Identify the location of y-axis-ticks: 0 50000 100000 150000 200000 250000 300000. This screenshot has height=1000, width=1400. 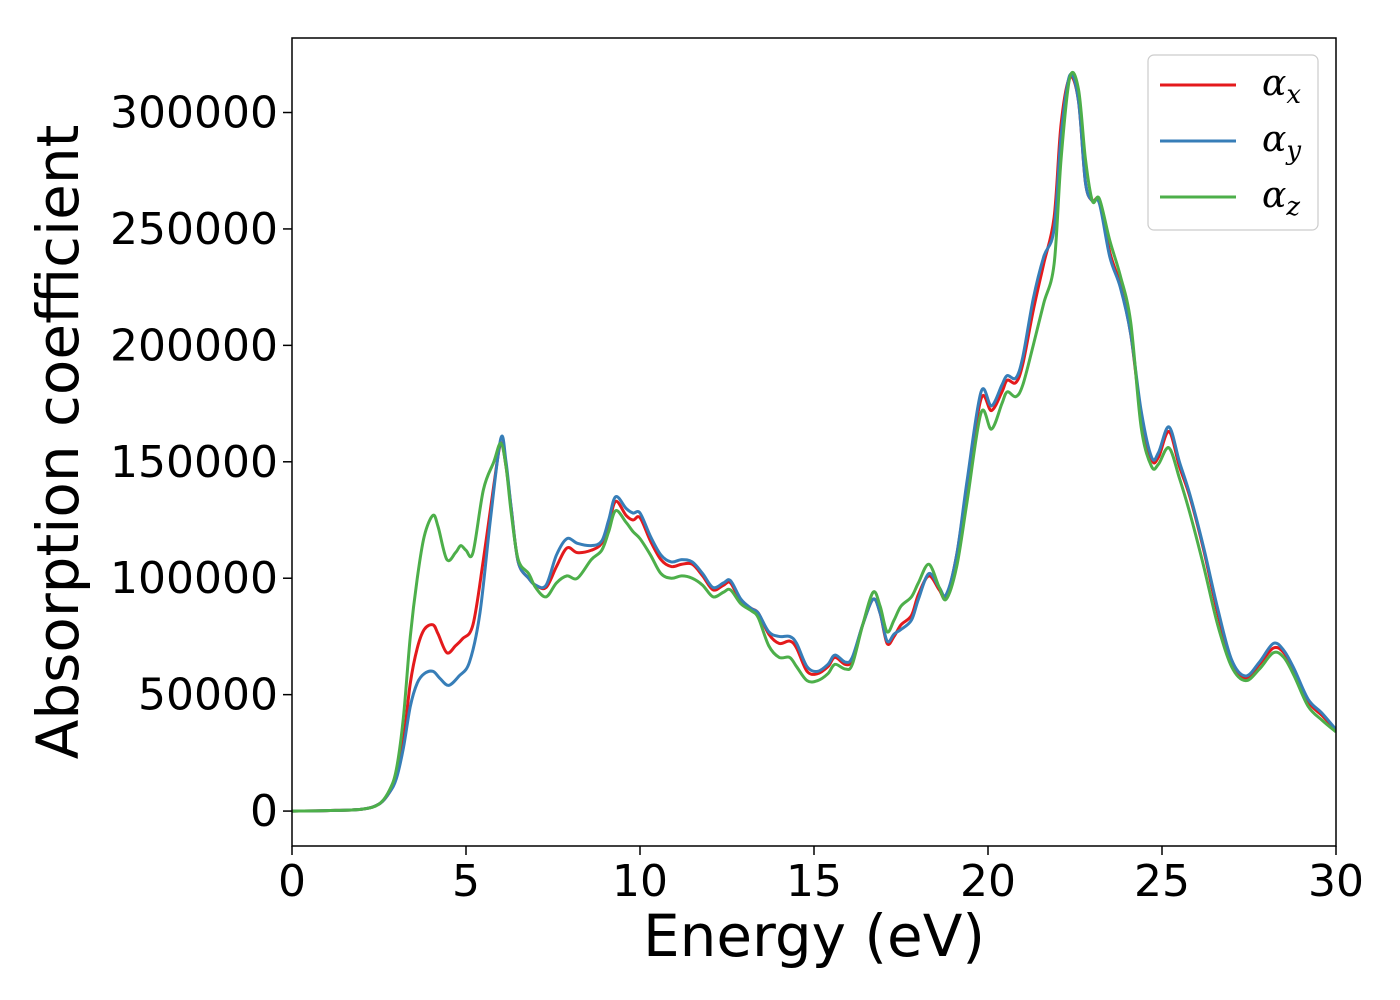
(201, 462).